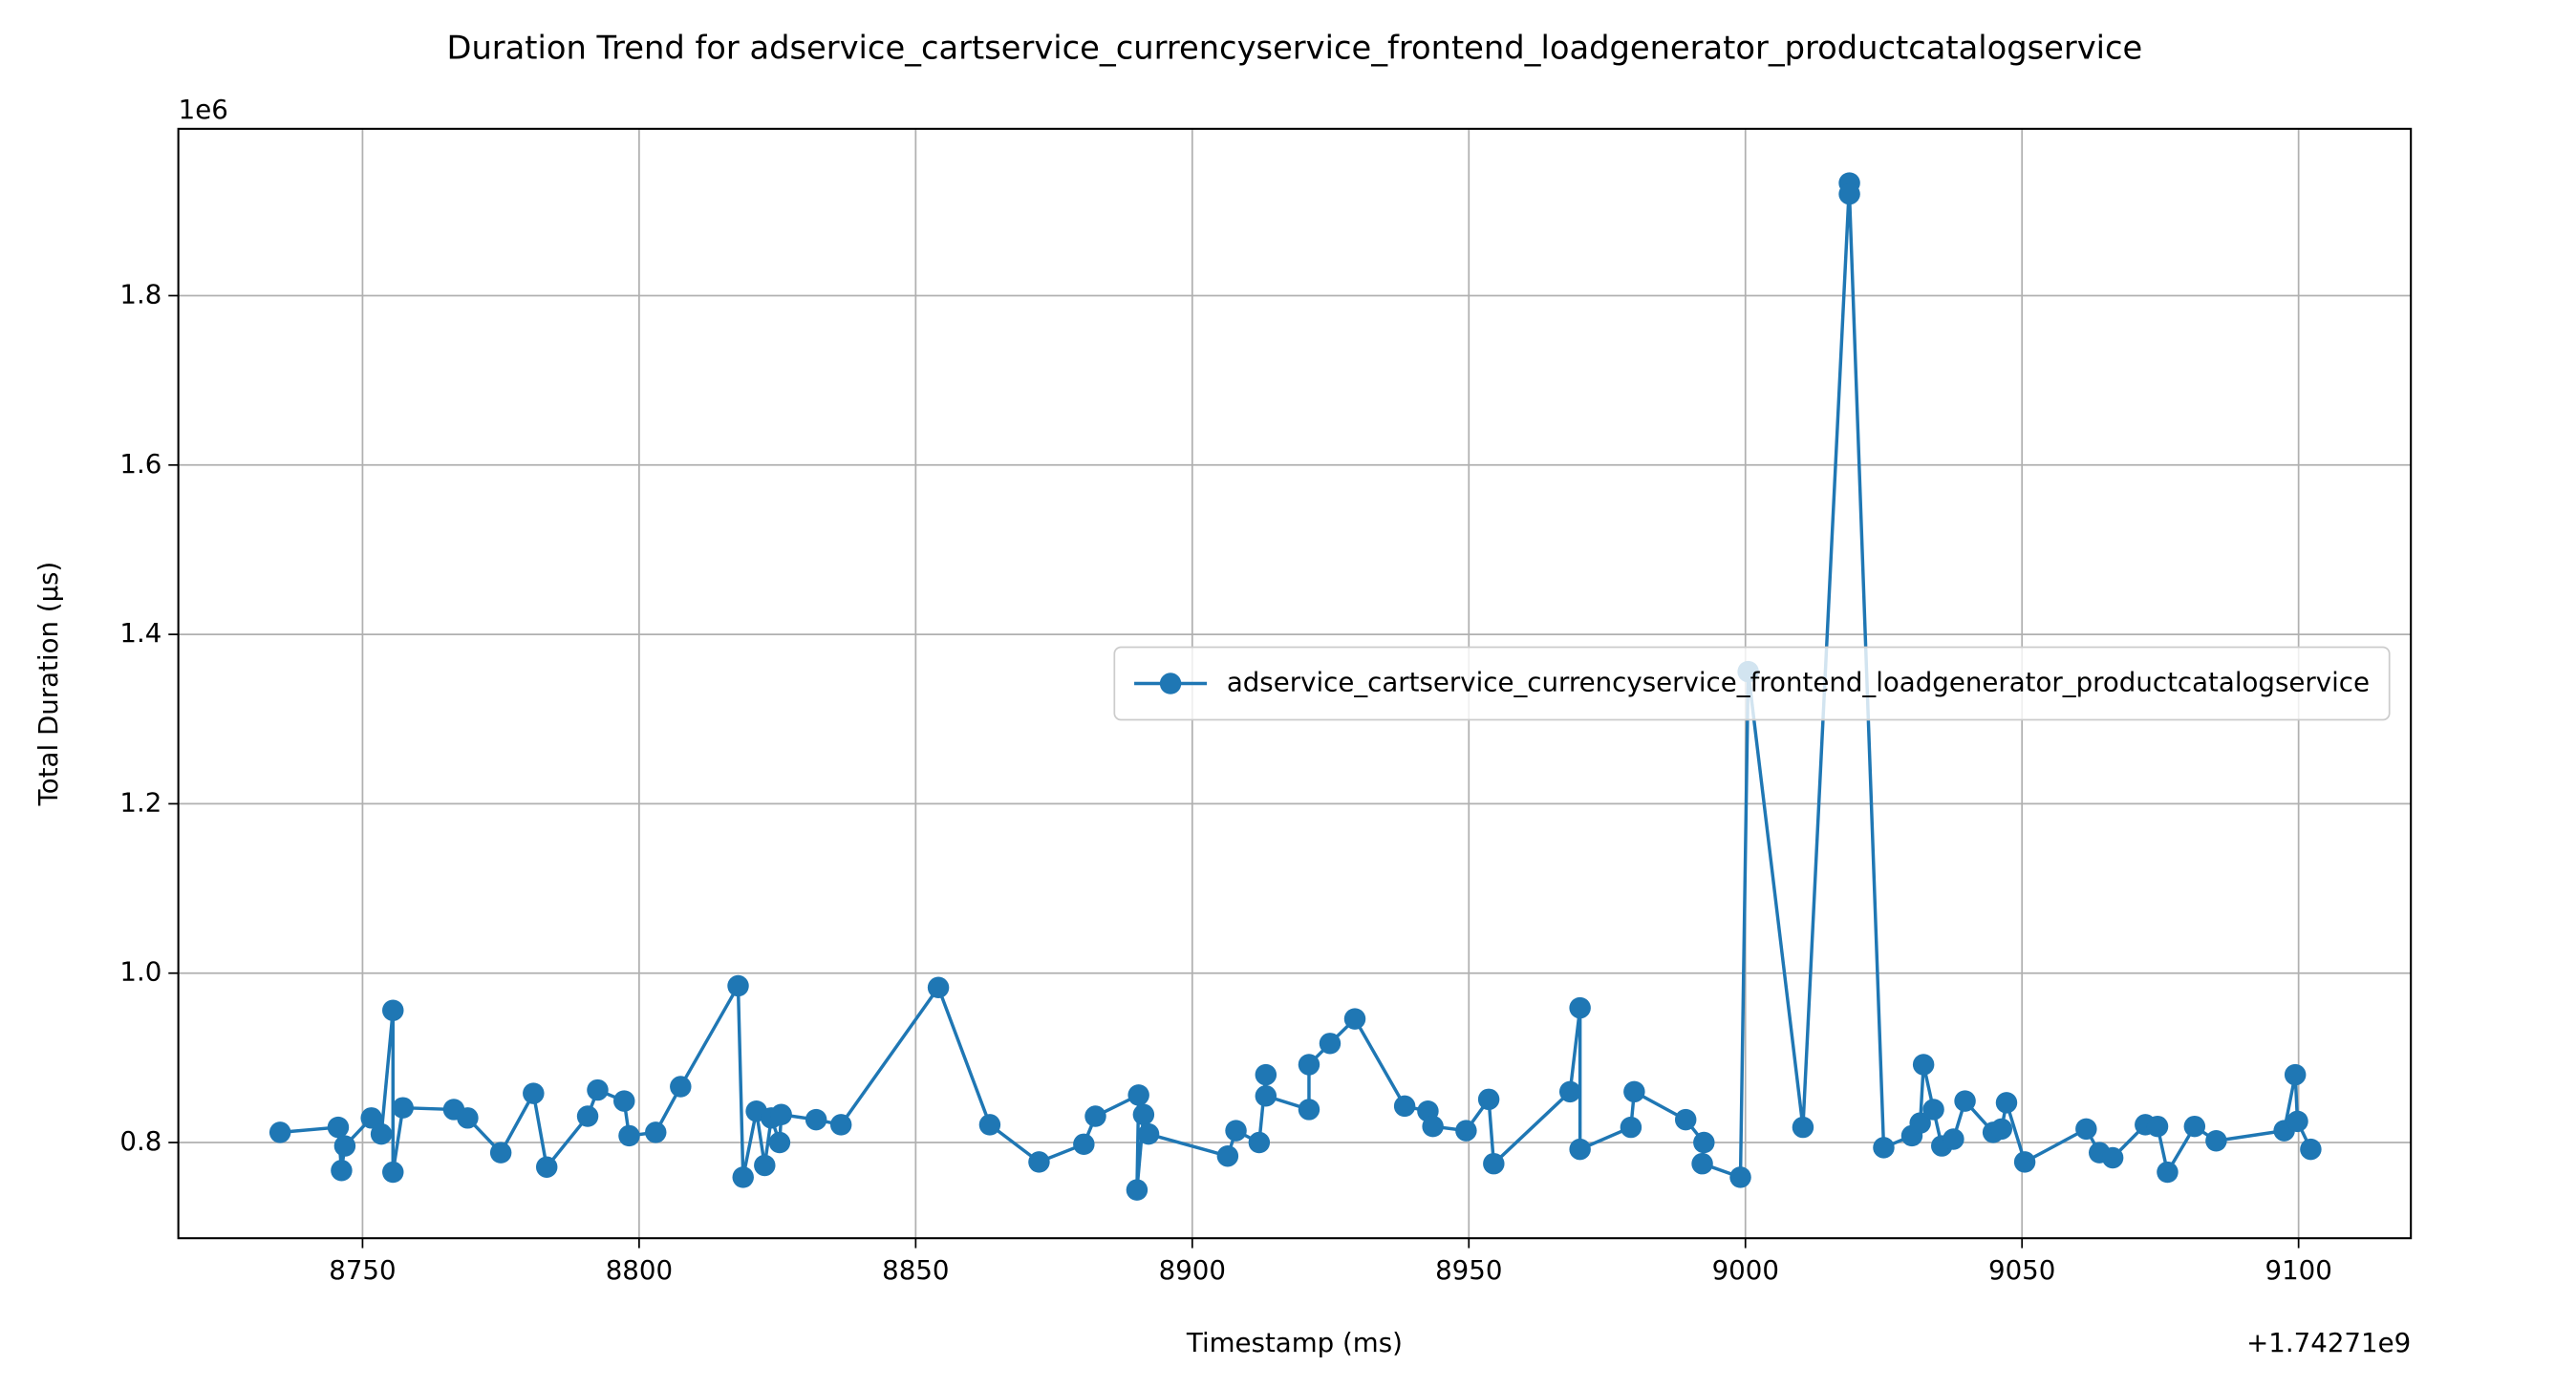 The width and height of the screenshot is (2576, 1388). I want to click on x-tick-label: 9050, so click(2021, 1270).